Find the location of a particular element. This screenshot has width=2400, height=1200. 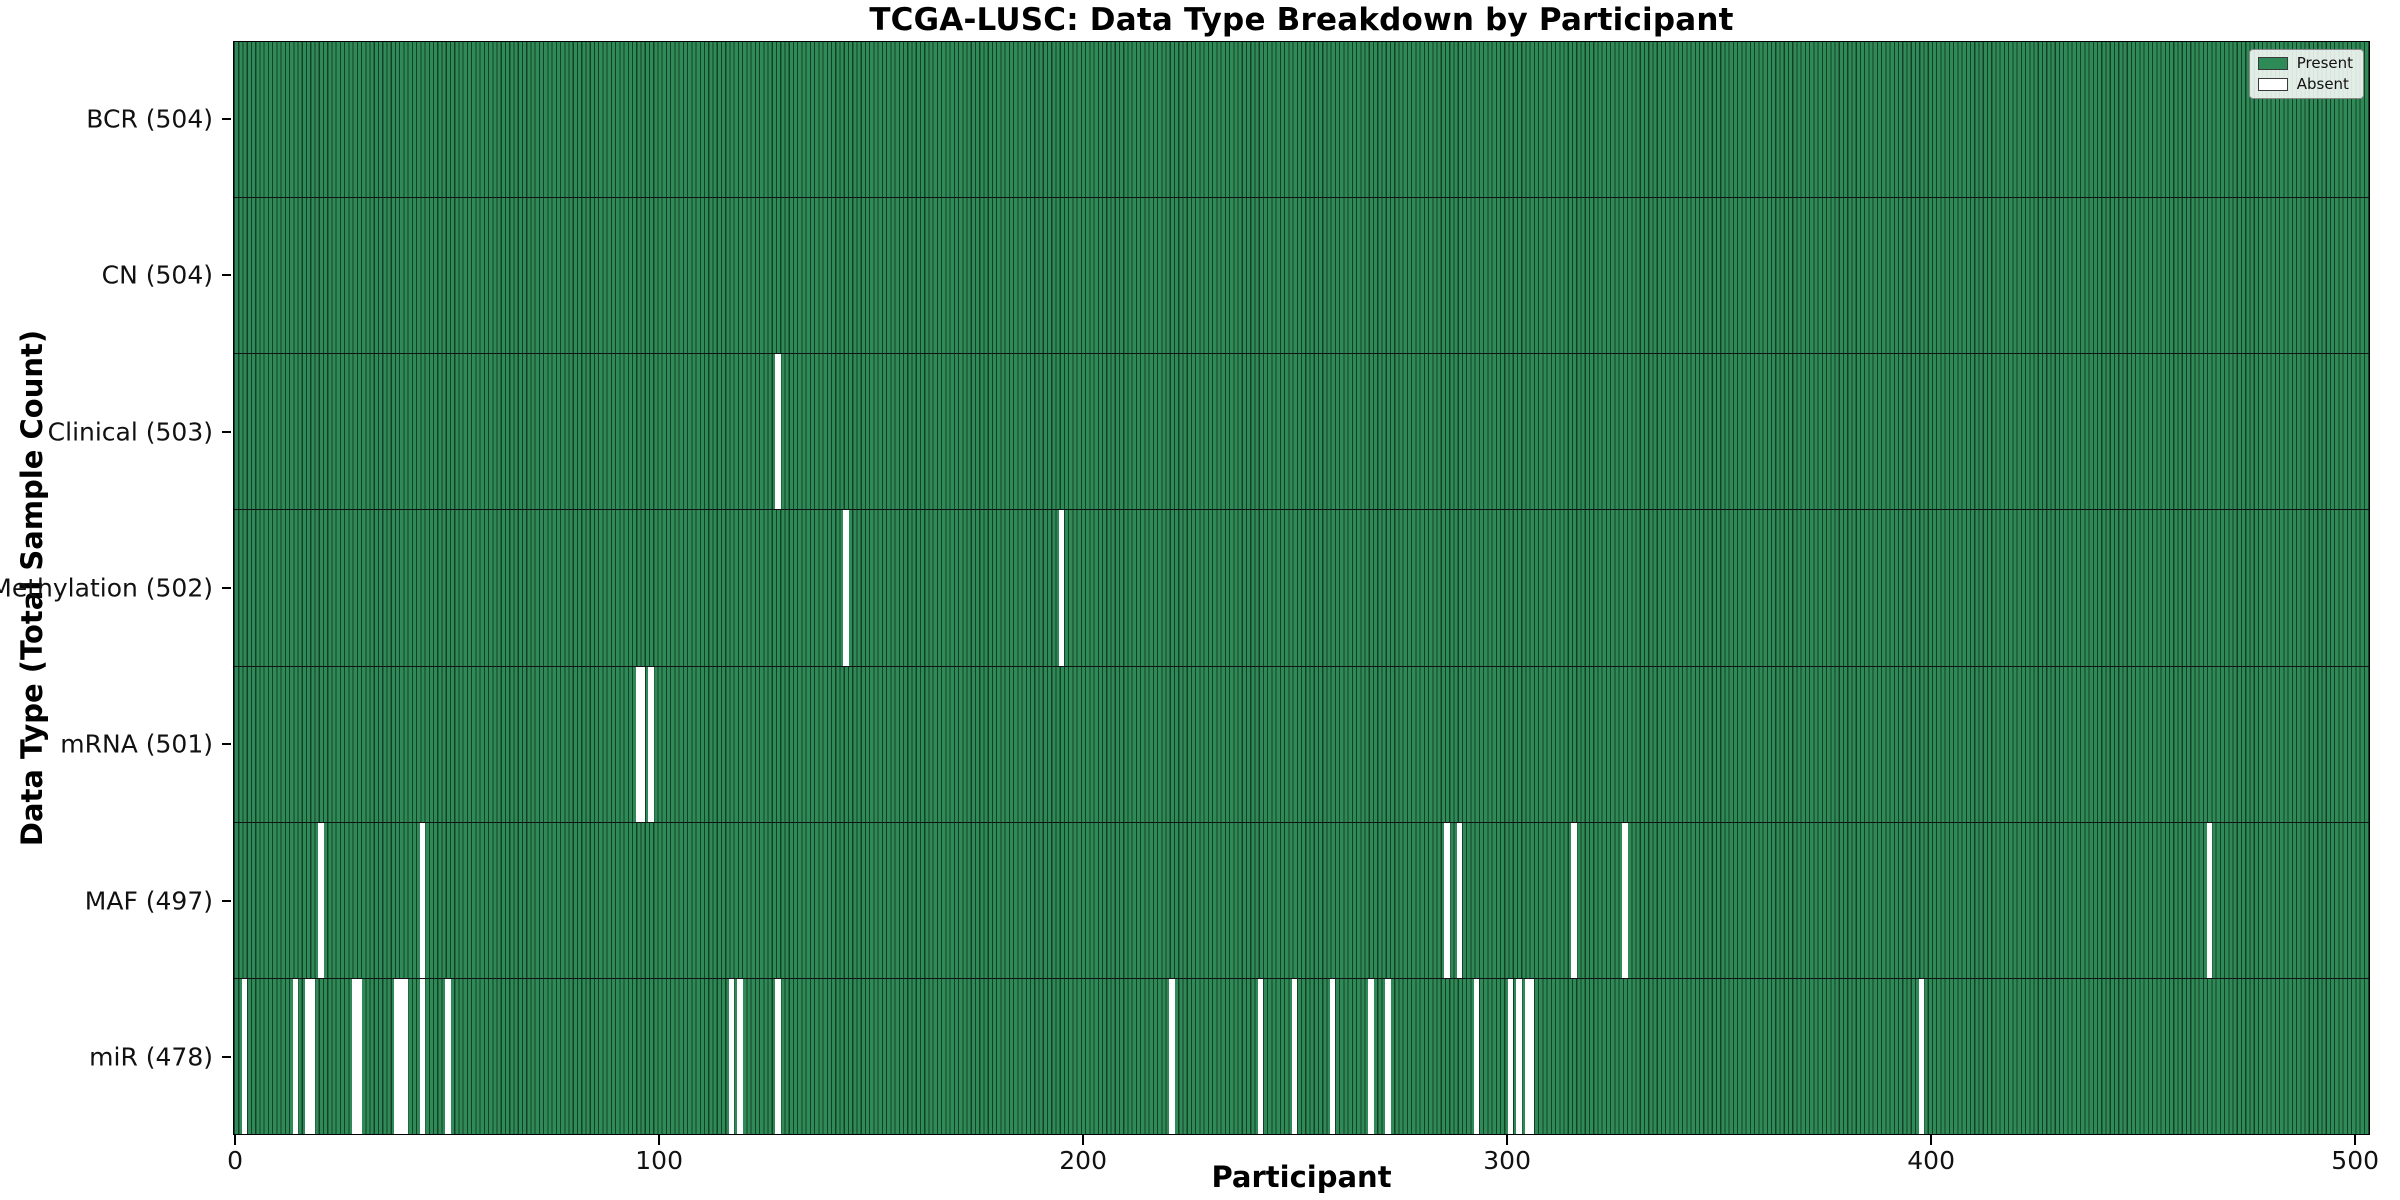

row-clinical is located at coordinates (1301, 432).